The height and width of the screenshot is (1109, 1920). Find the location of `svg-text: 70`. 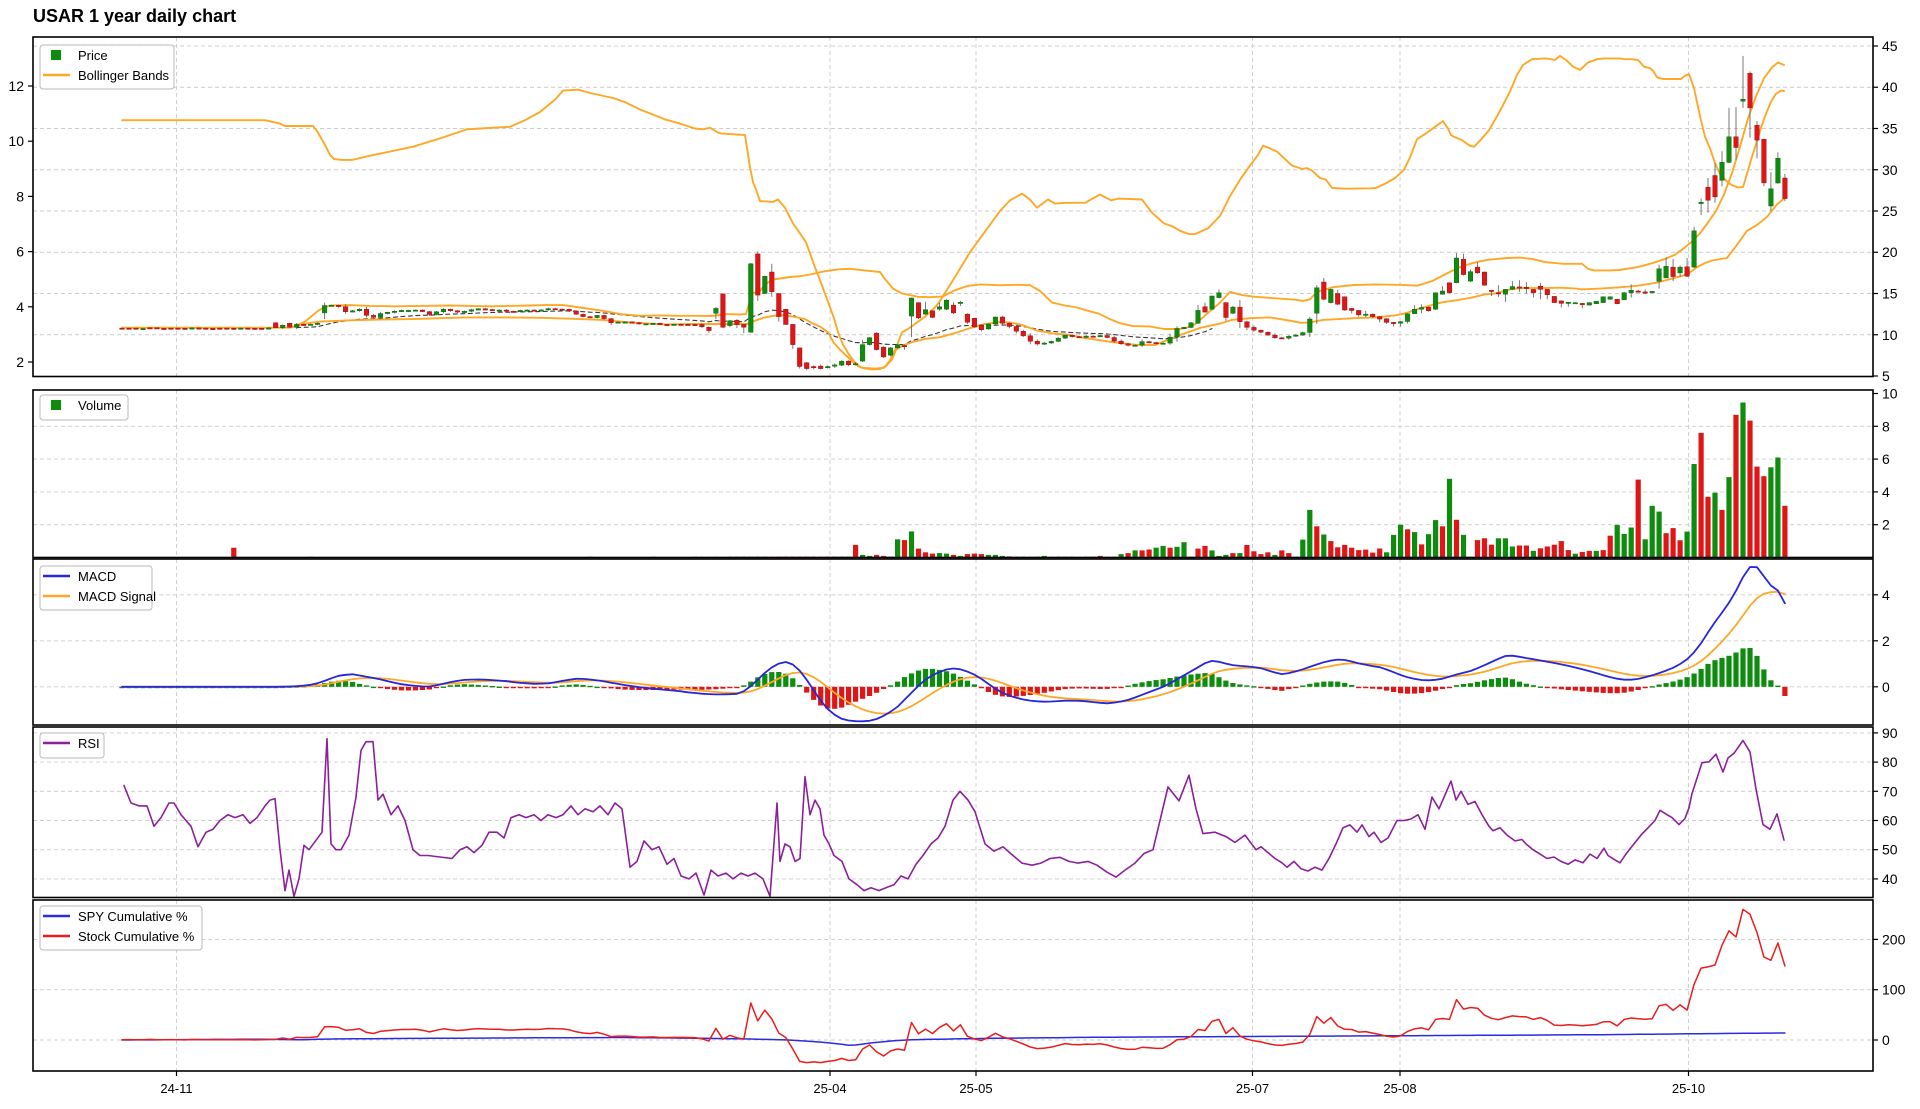

svg-text: 70 is located at coordinates (1890, 791).